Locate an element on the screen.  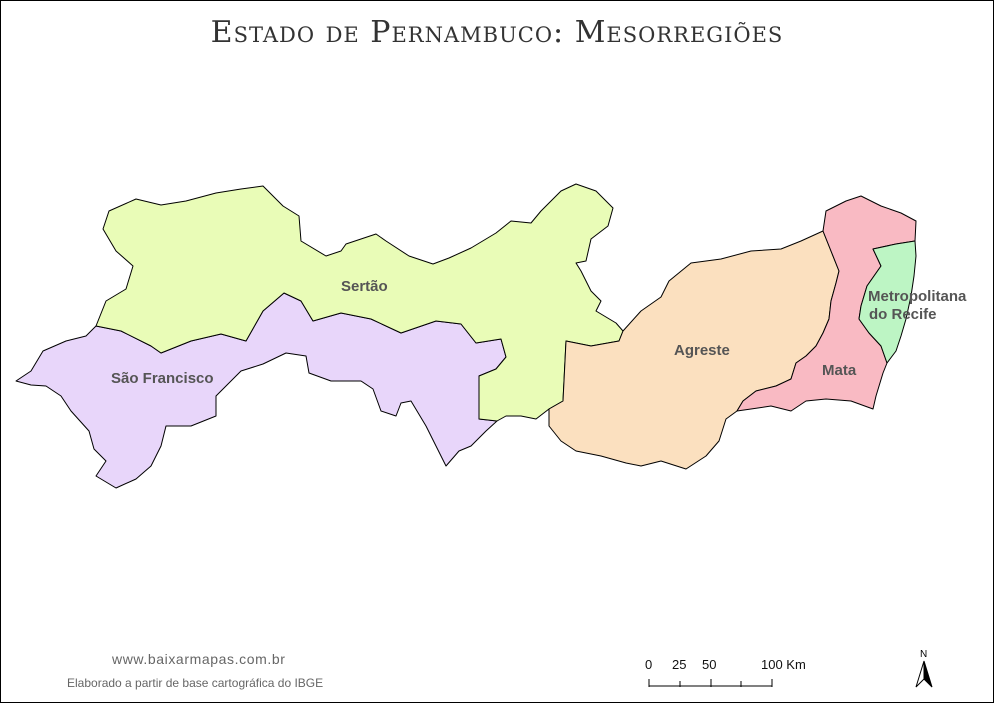
region-metropolitana-do-recife is located at coordinates (887, 302).